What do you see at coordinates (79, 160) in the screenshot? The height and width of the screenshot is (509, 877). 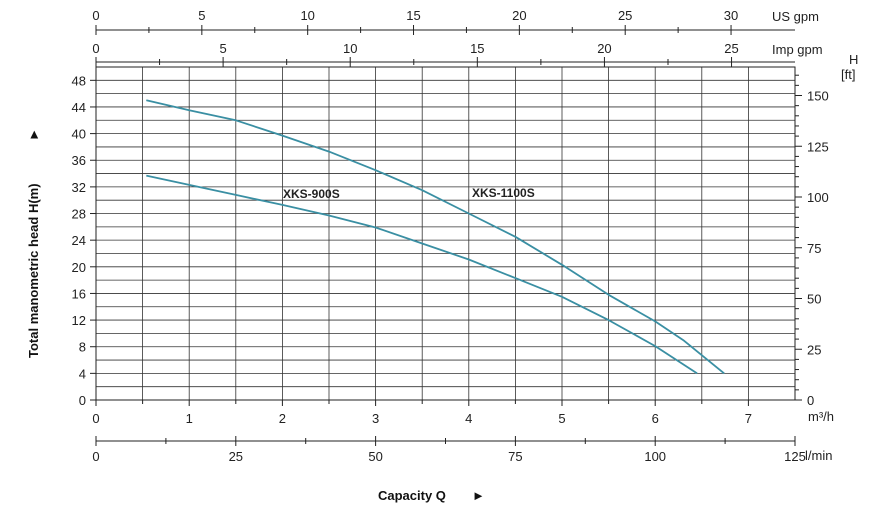 I see `y-tick-label-m: 36` at bounding box center [79, 160].